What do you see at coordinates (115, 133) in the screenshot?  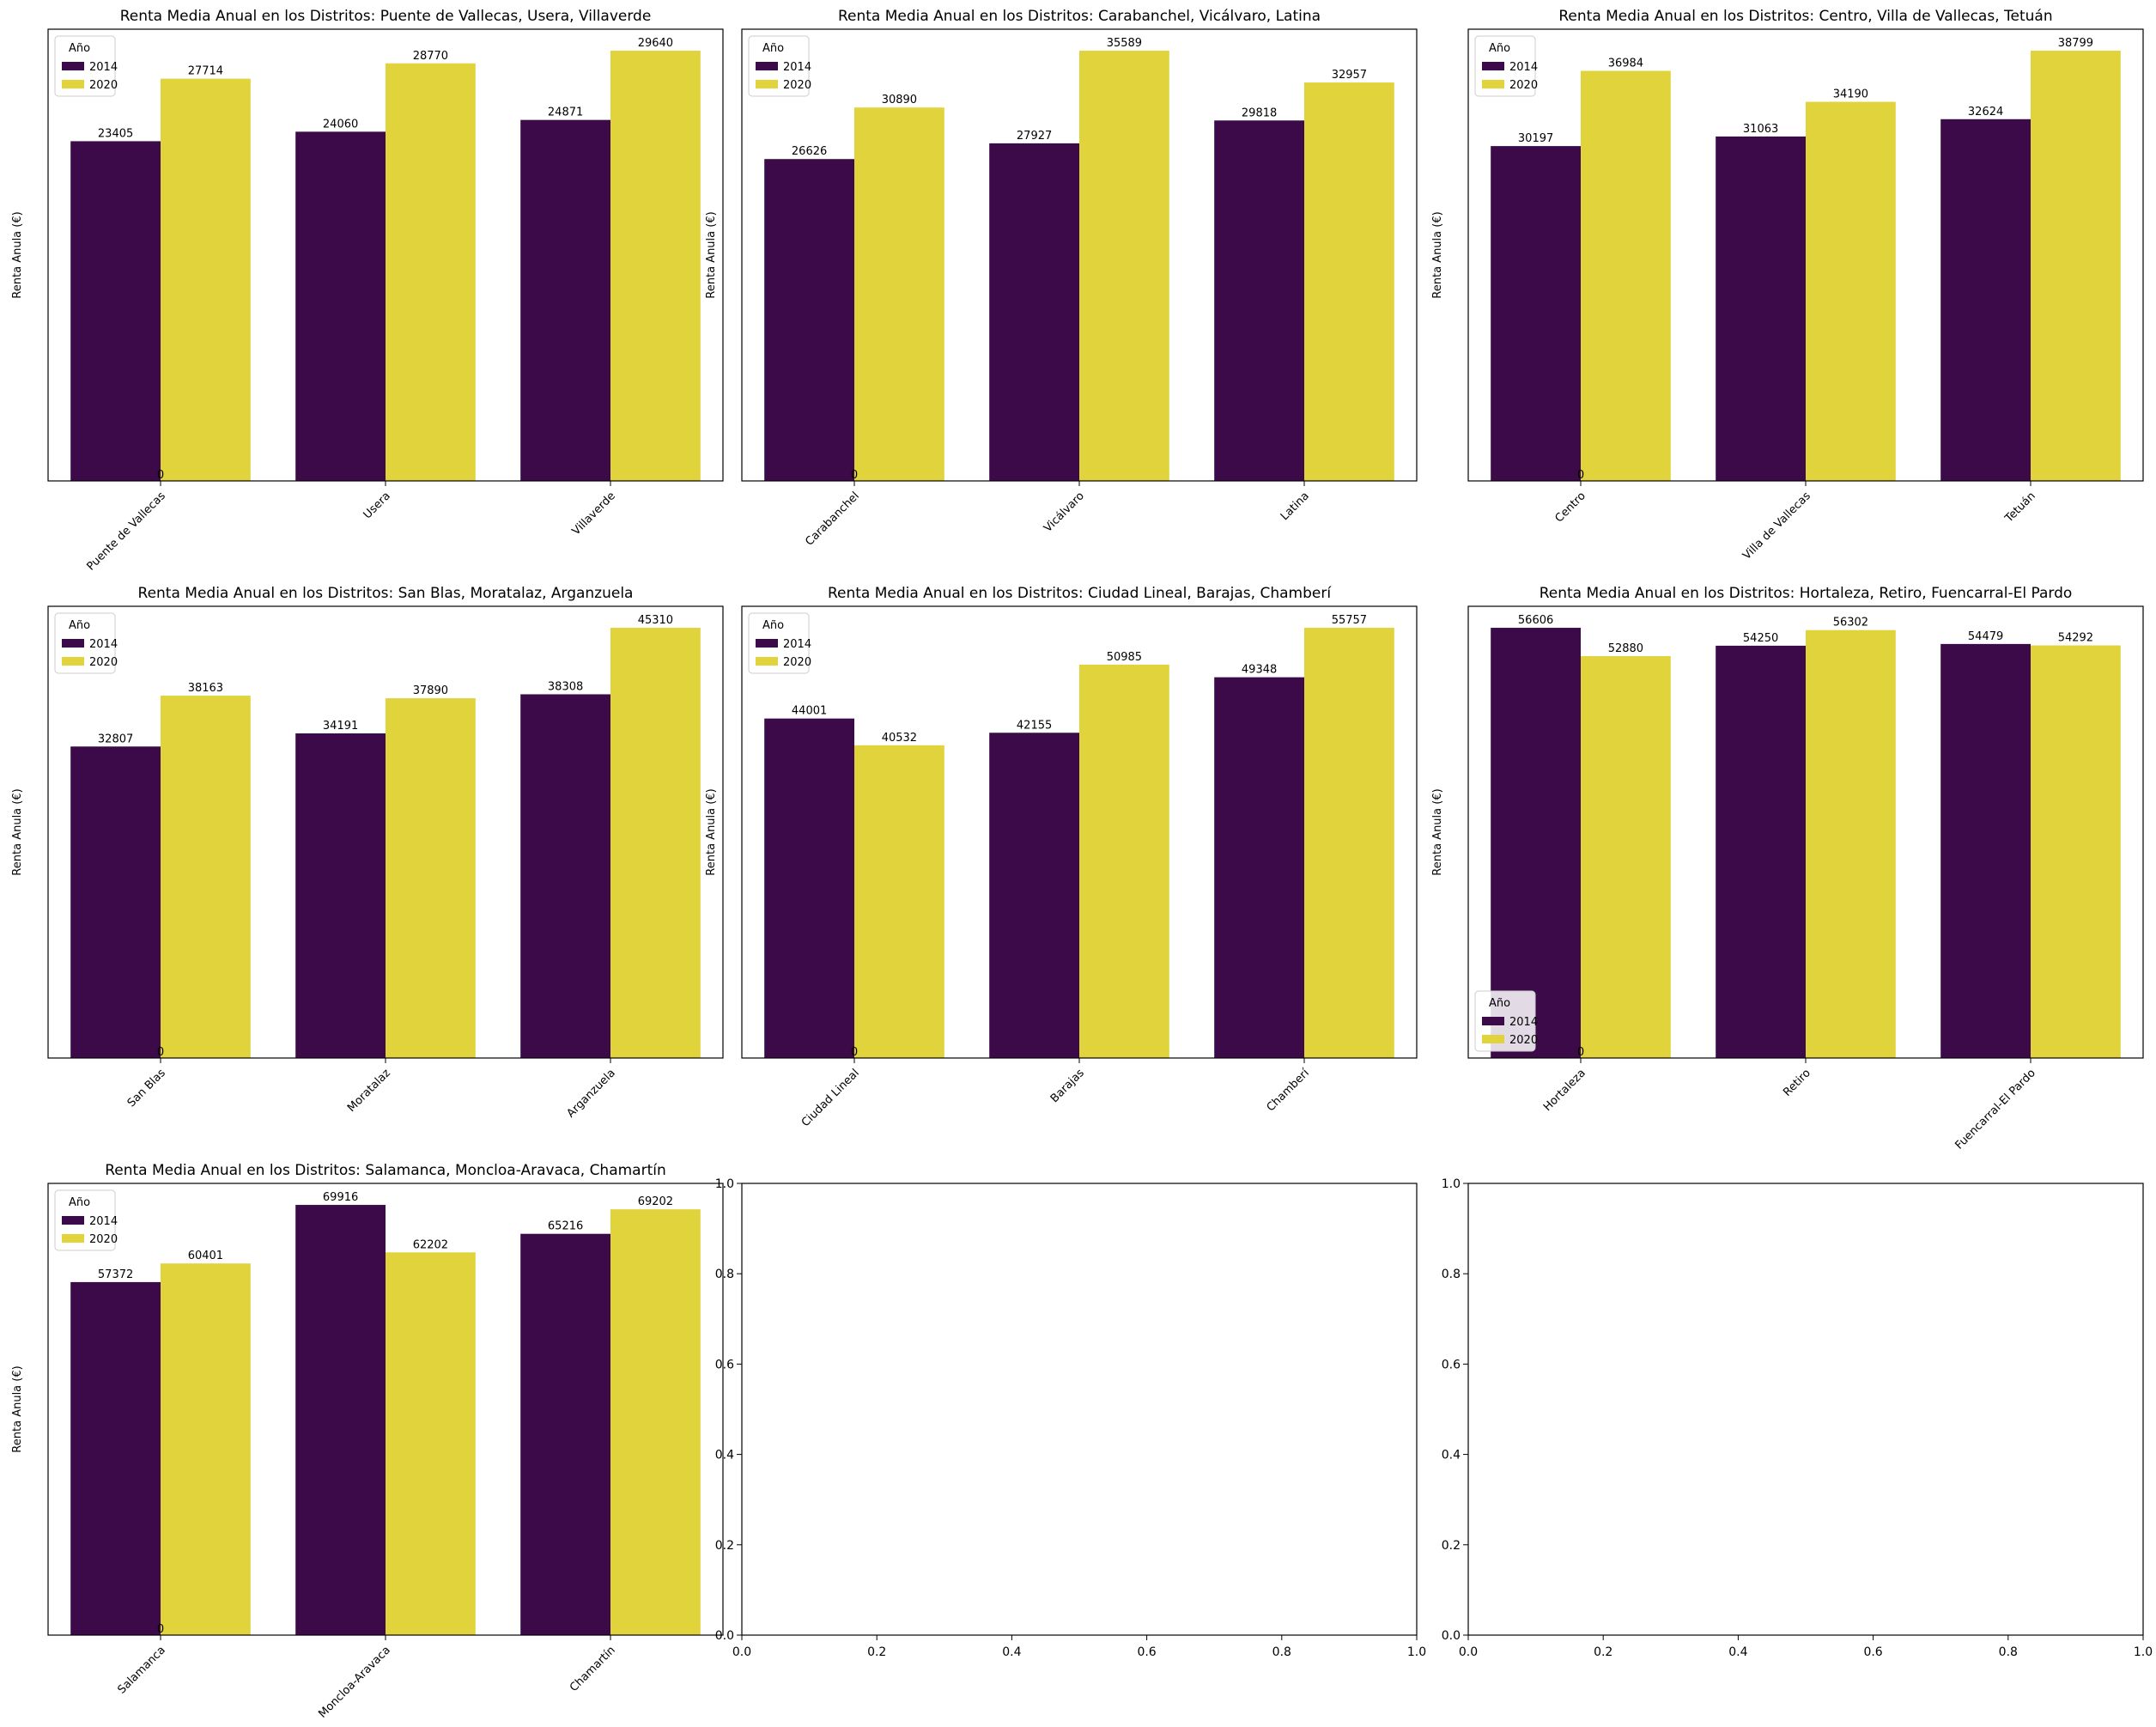 I see `data-label: 23405` at bounding box center [115, 133].